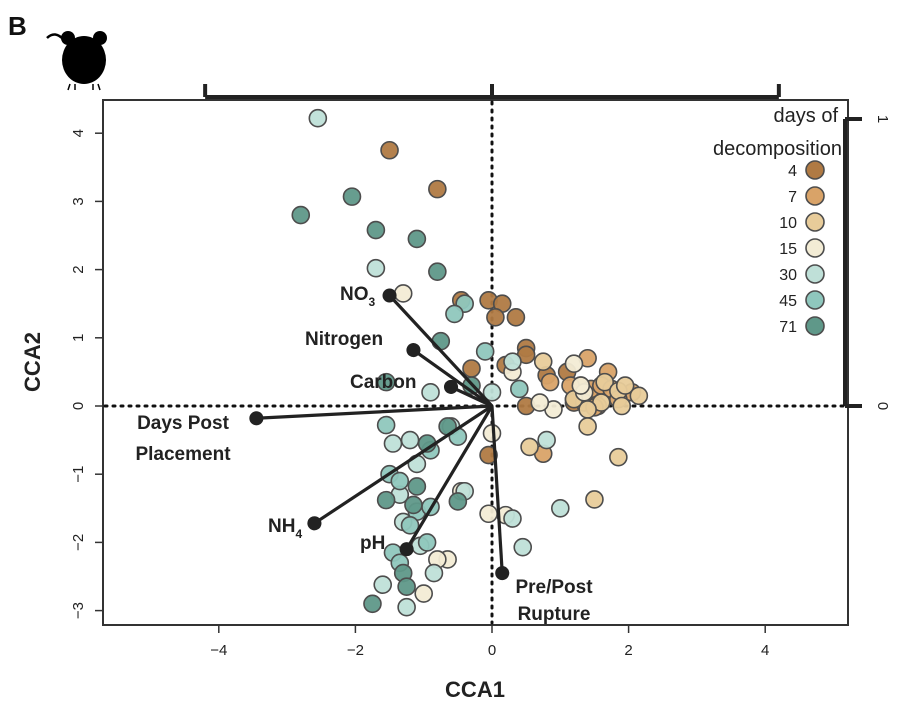  I want to click on legend-label: 30, so click(788, 275).